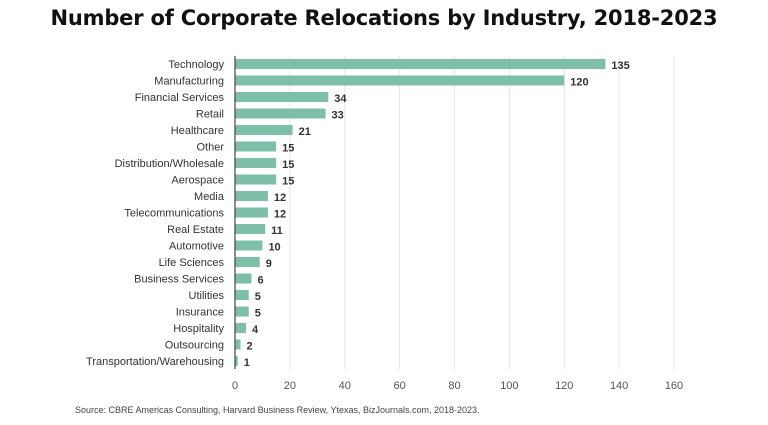  I want to click on category-label: Technology, so click(196, 65).